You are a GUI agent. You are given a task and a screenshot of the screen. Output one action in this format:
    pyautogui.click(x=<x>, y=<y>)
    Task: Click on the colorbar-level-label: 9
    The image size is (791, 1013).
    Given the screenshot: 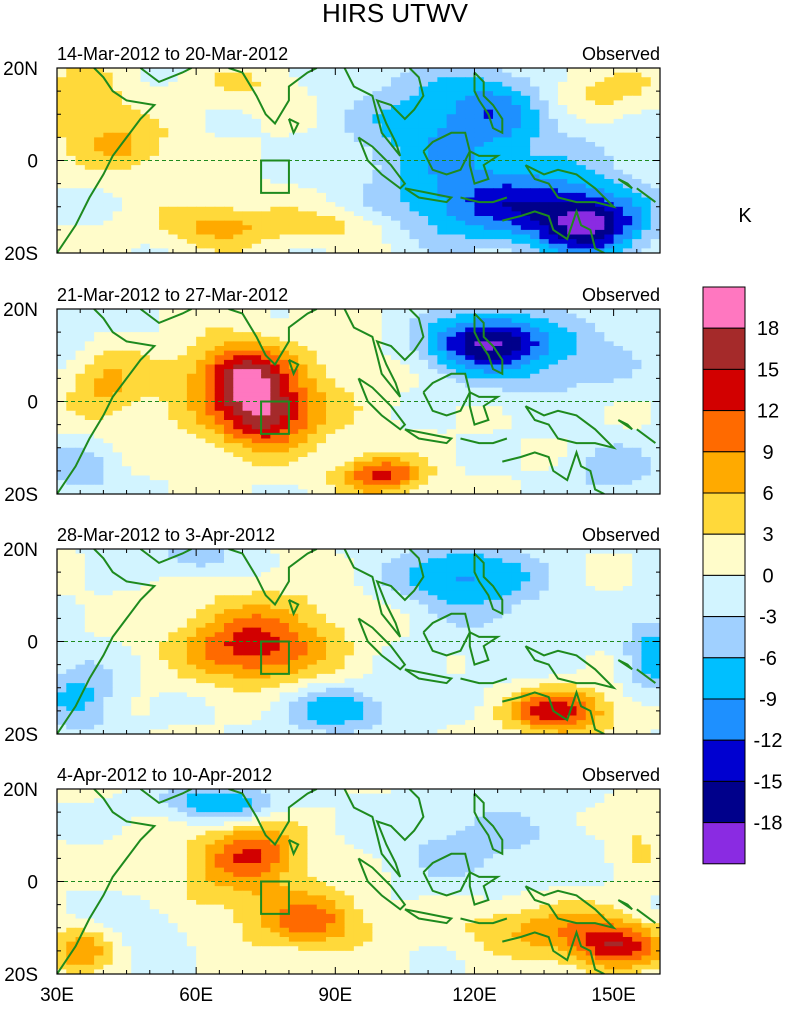 What is the action you would take?
    pyautogui.click(x=767, y=453)
    